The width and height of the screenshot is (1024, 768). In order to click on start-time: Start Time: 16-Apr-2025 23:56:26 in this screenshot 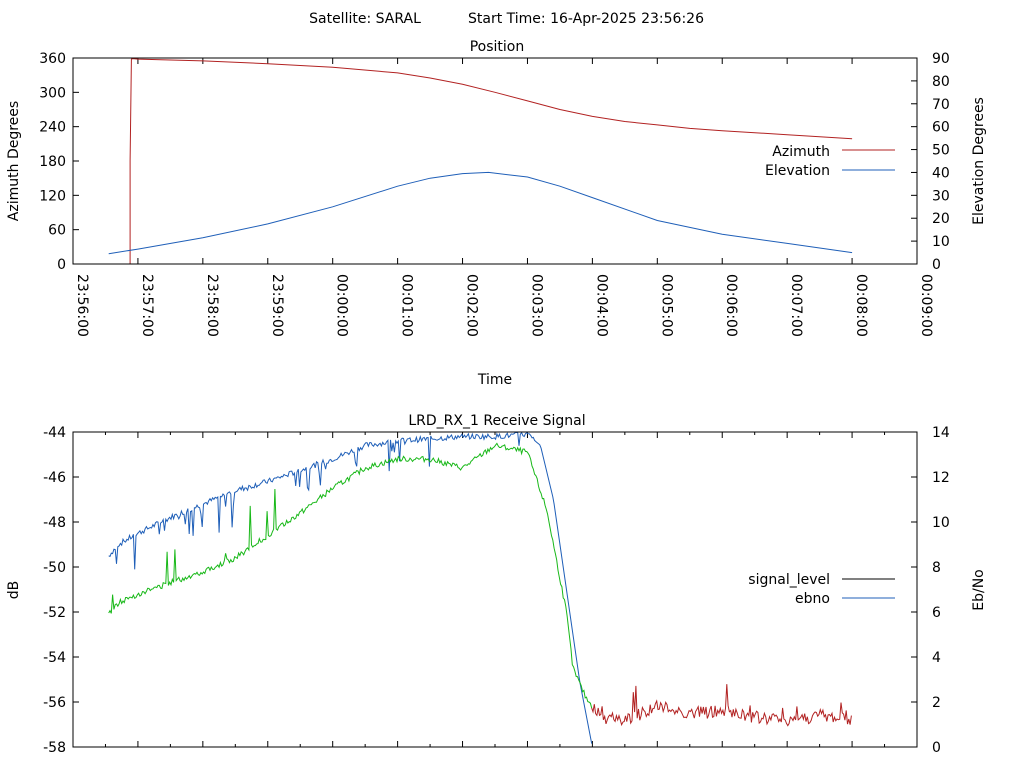, I will do `click(586, 19)`.